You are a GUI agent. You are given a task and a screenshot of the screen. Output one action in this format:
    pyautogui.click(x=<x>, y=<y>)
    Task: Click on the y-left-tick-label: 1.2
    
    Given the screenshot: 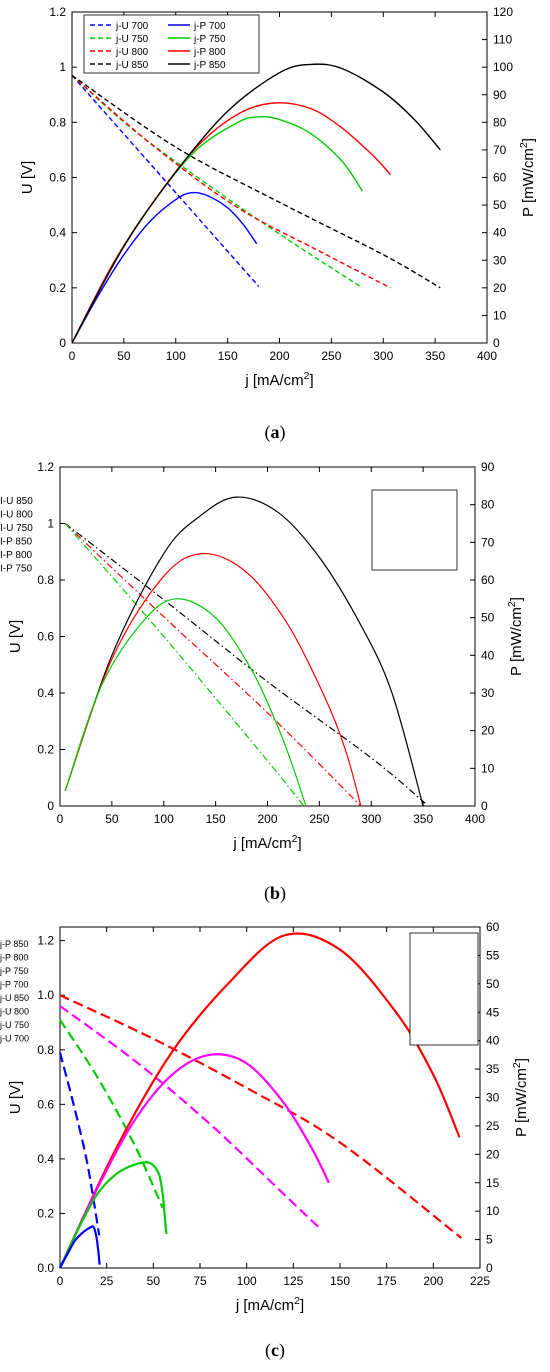 What is the action you would take?
    pyautogui.click(x=45, y=467)
    